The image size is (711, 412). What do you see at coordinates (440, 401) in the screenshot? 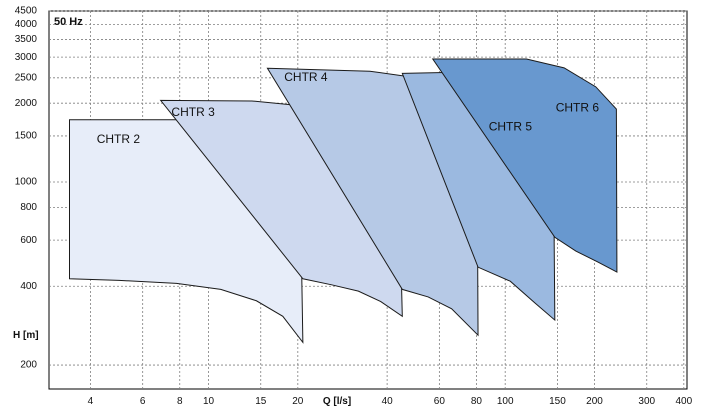
I see `x-tick-label-60: 60` at bounding box center [440, 401].